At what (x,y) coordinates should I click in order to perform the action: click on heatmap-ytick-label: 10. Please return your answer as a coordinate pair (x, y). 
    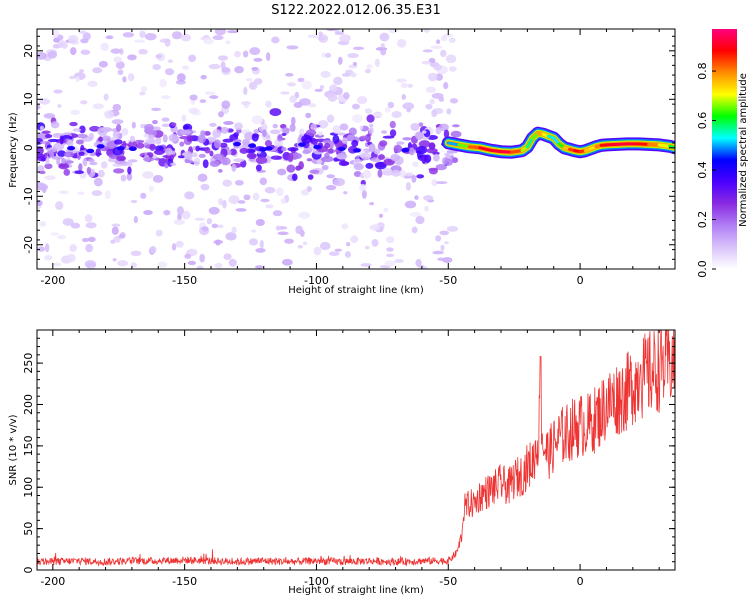
    Looking at the image, I should click on (28, 99).